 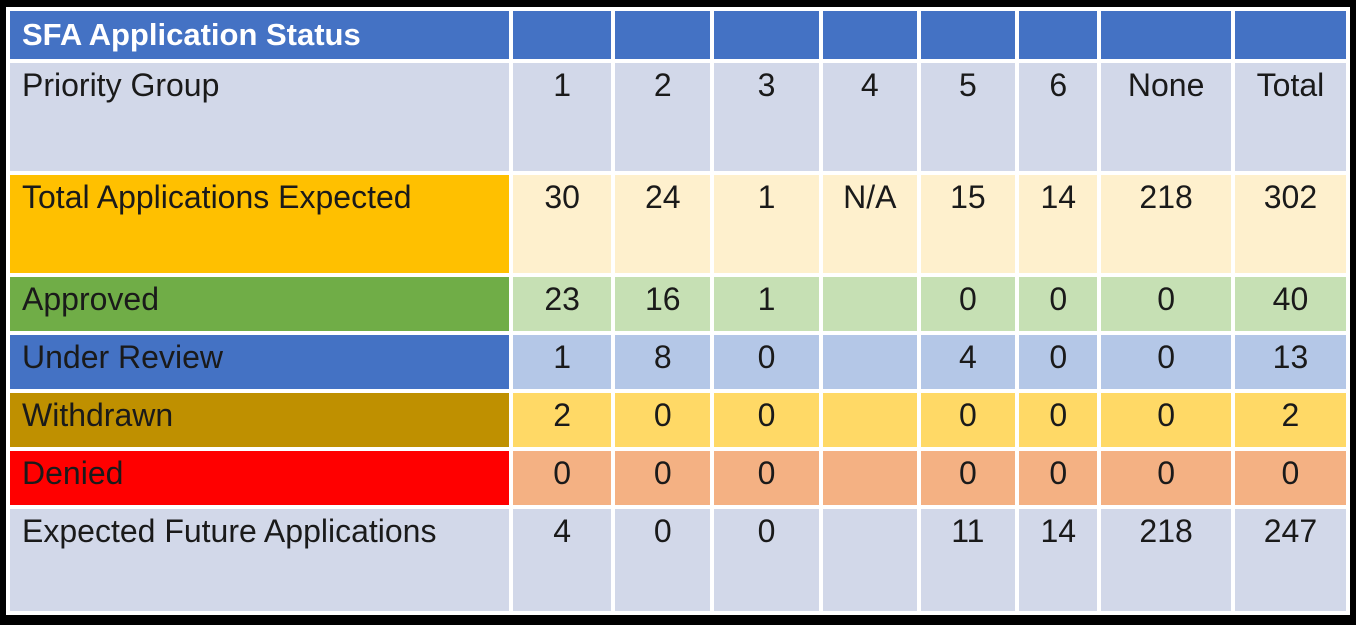 I want to click on row-label: Denied, so click(x=259, y=478).